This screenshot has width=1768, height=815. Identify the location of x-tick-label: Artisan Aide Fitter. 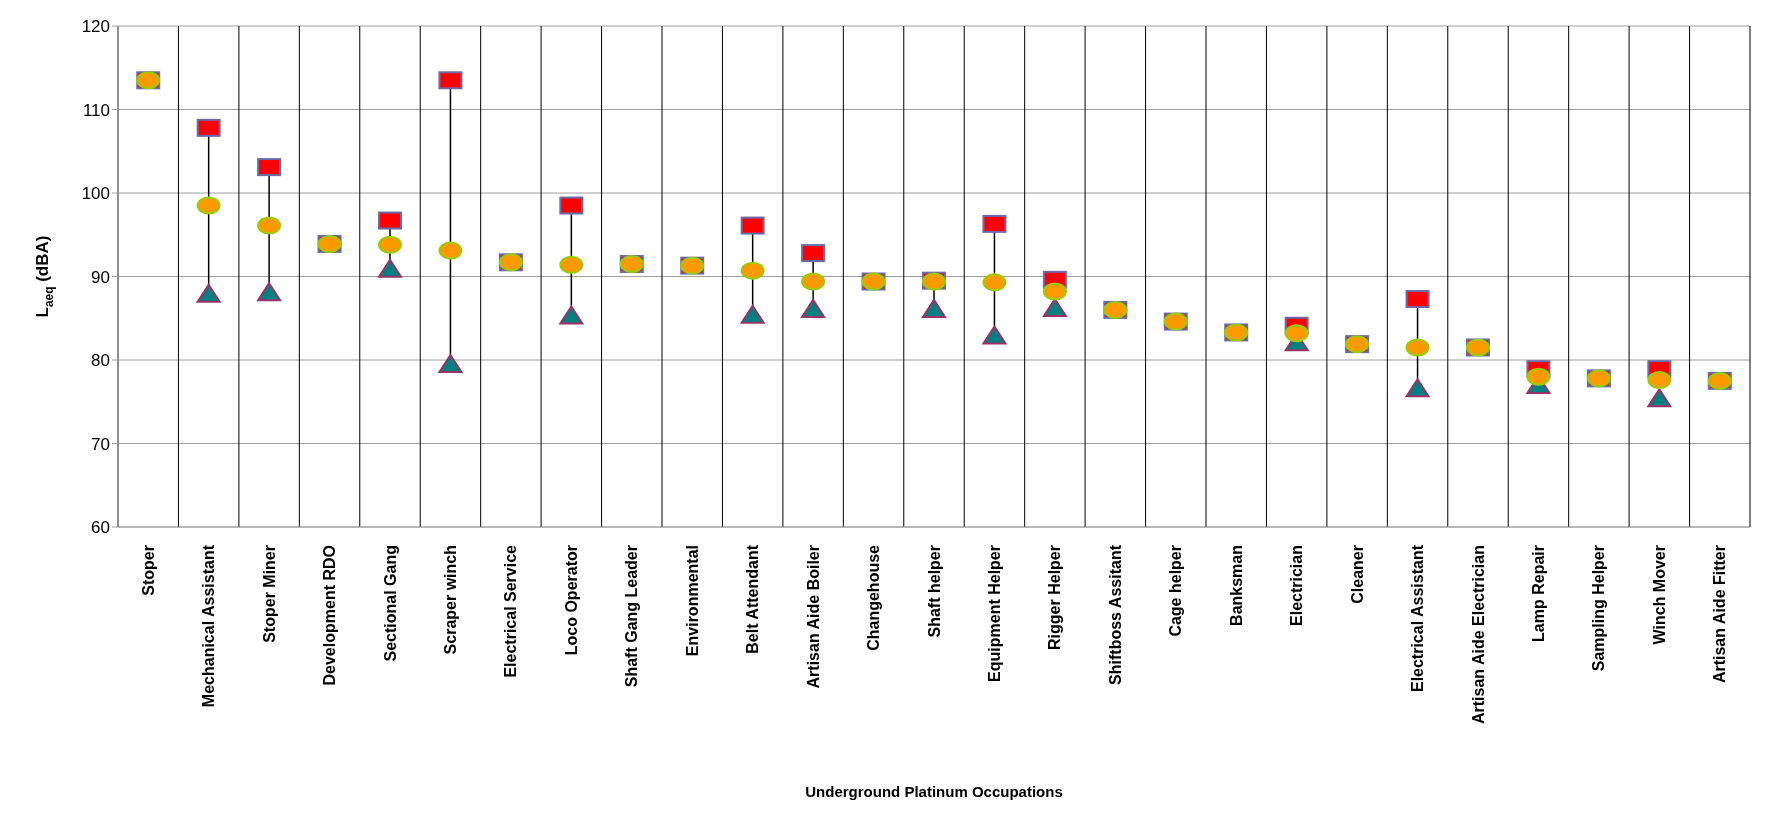
(1720, 614).